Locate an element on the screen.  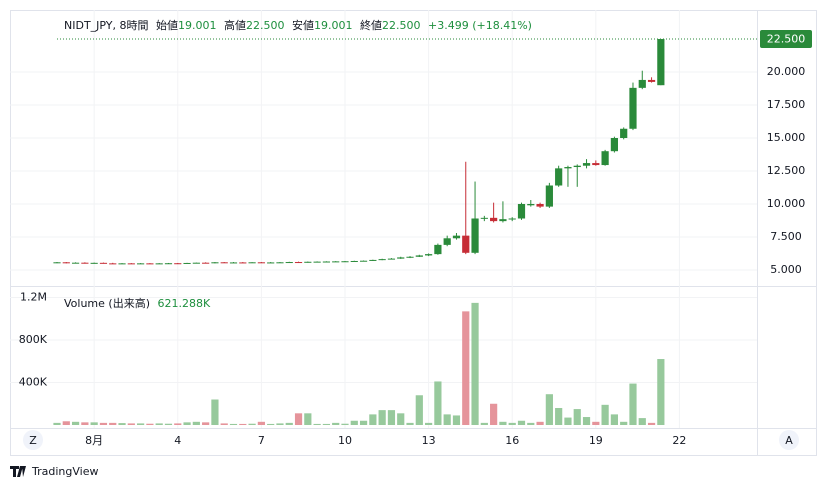
brand-name: TradingView is located at coordinates (64, 471).